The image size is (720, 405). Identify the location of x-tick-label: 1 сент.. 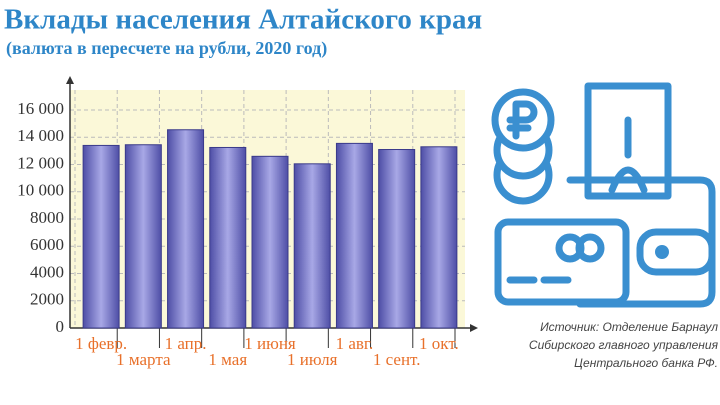
(397, 359).